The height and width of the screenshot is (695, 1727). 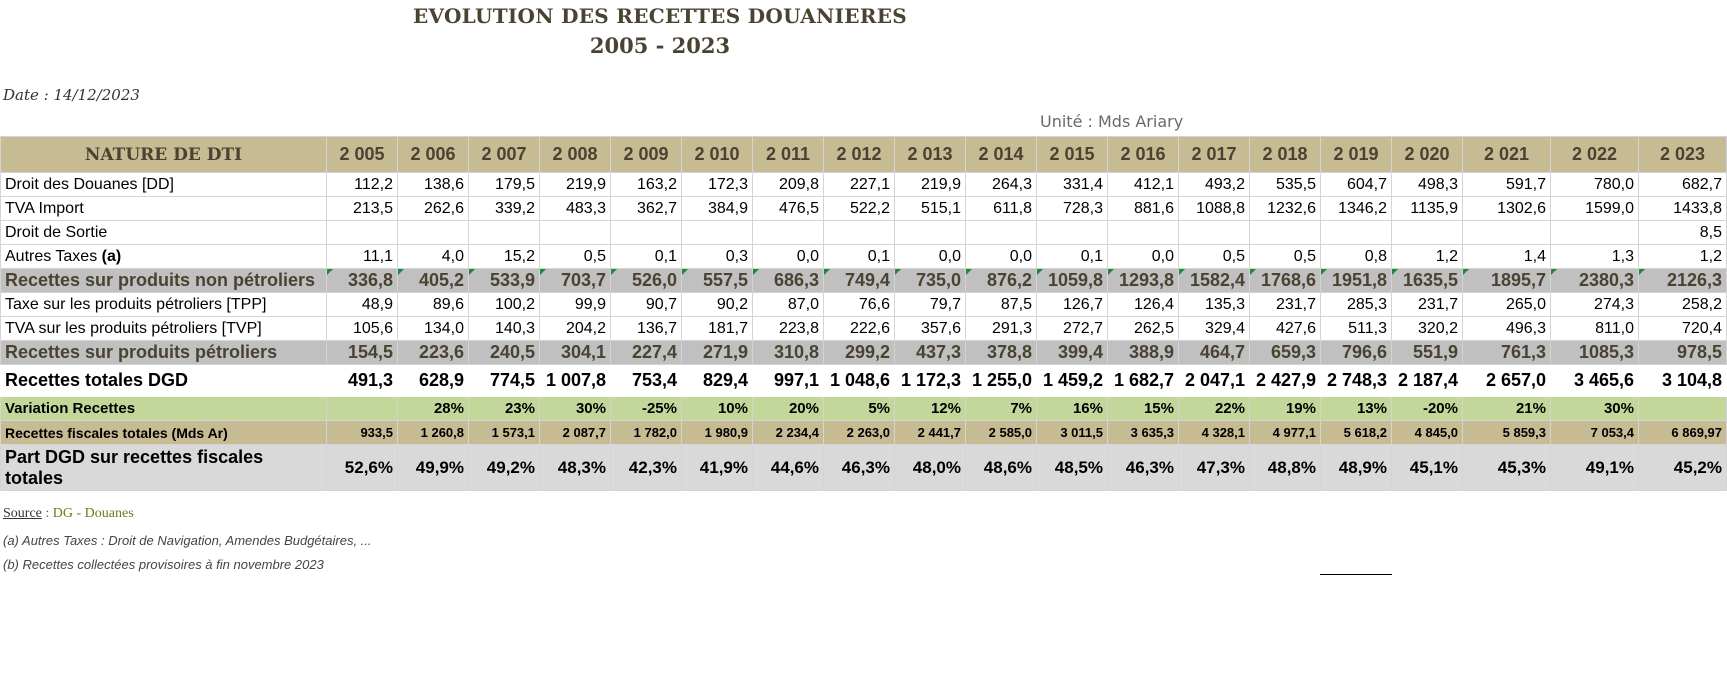 What do you see at coordinates (1001, 380) in the screenshot?
I see `cell-value: 1 255,0` at bounding box center [1001, 380].